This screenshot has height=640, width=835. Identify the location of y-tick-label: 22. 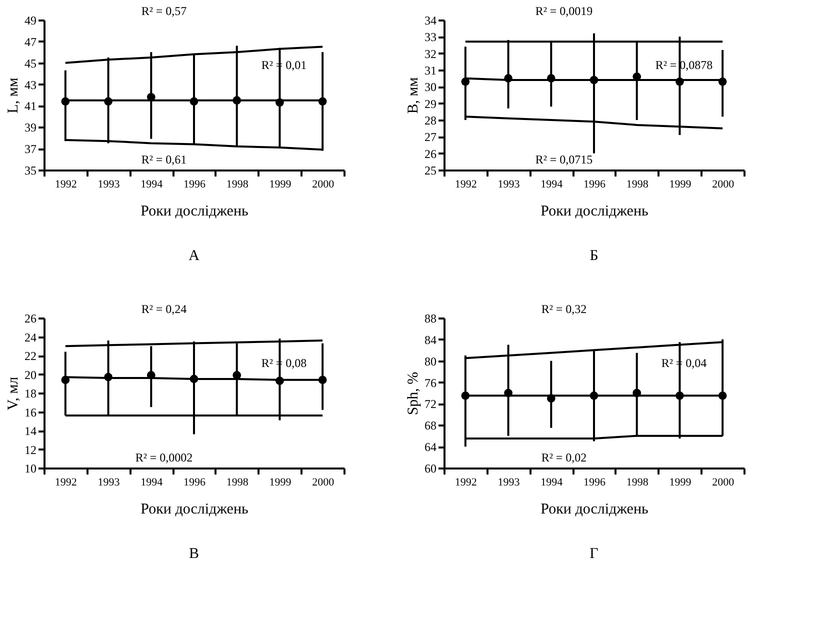
(30, 356).